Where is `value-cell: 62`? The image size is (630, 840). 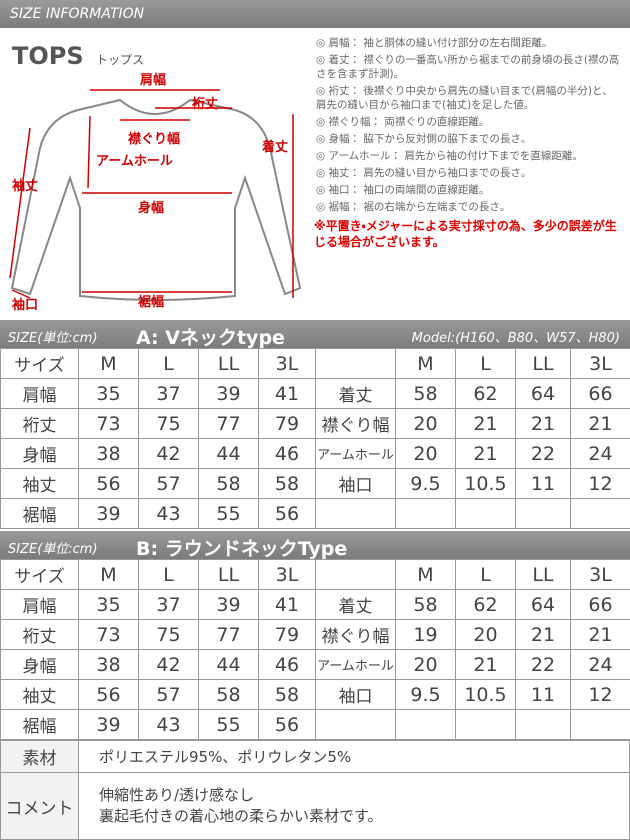 value-cell: 62 is located at coordinates (485, 393).